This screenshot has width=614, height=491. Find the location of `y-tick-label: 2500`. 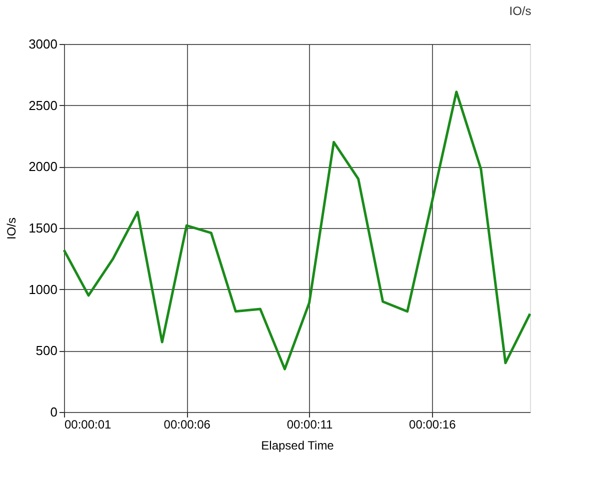

y-tick-label: 2500 is located at coordinates (43, 105).